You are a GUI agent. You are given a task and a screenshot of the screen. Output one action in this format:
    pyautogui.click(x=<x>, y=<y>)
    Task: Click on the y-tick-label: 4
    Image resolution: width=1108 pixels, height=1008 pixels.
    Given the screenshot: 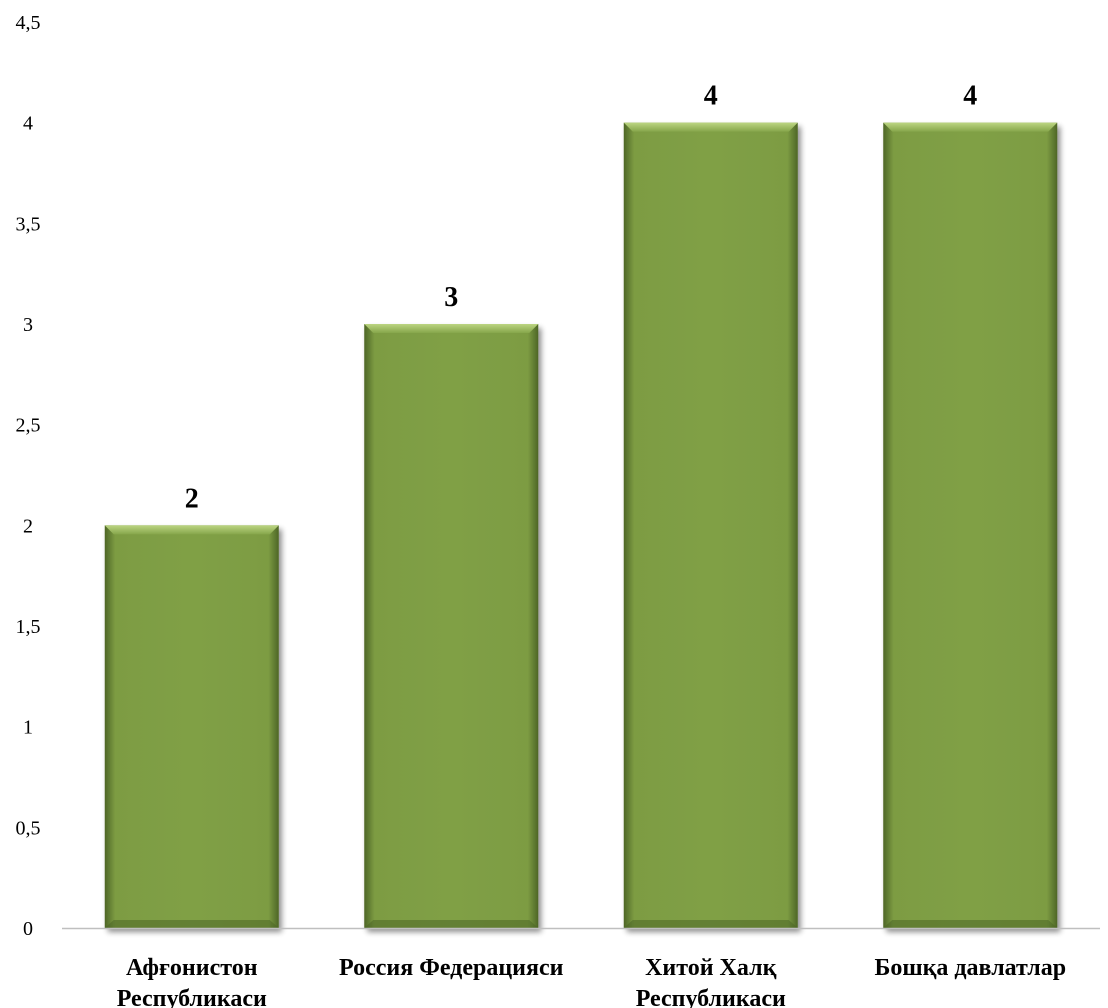 What is the action you would take?
    pyautogui.click(x=28, y=124)
    